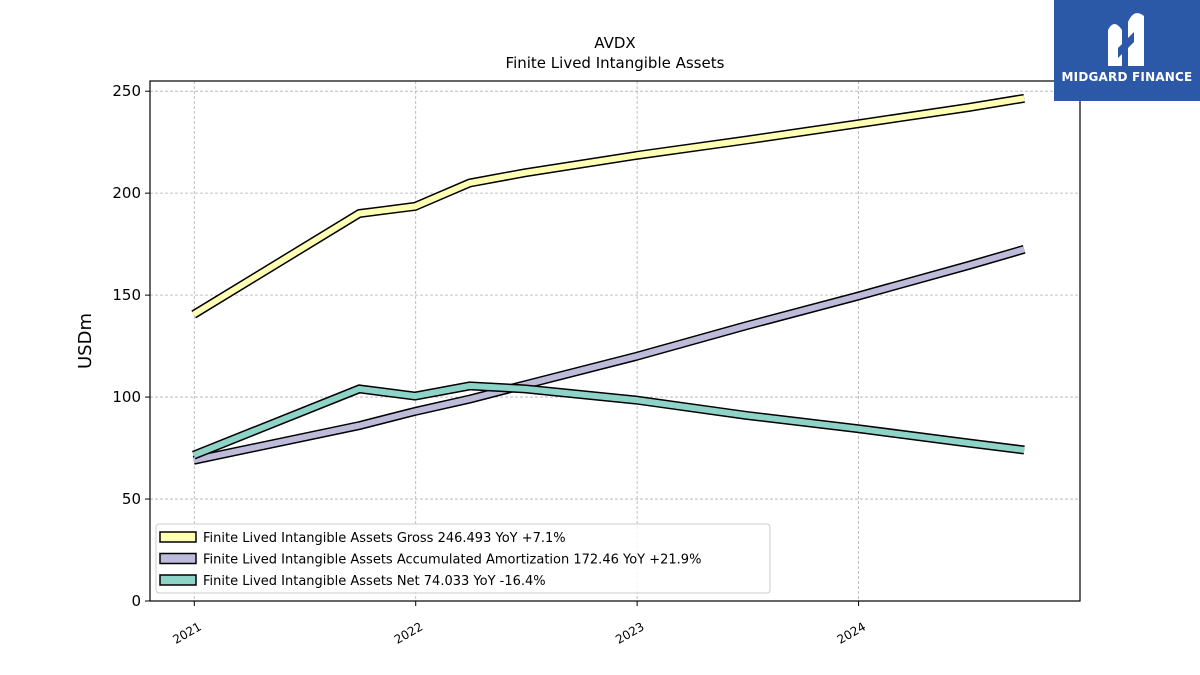 Image resolution: width=1200 pixels, height=675 pixels. I want to click on legend-box, so click(463, 558).